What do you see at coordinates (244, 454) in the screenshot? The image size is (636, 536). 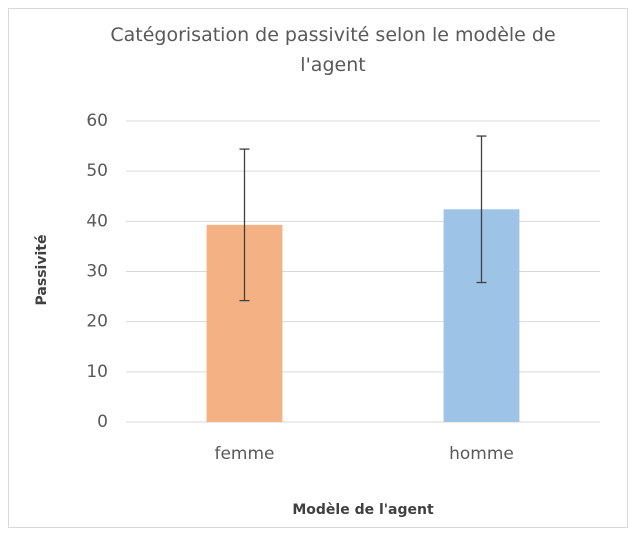 I see `x-tick-label: femme` at bounding box center [244, 454].